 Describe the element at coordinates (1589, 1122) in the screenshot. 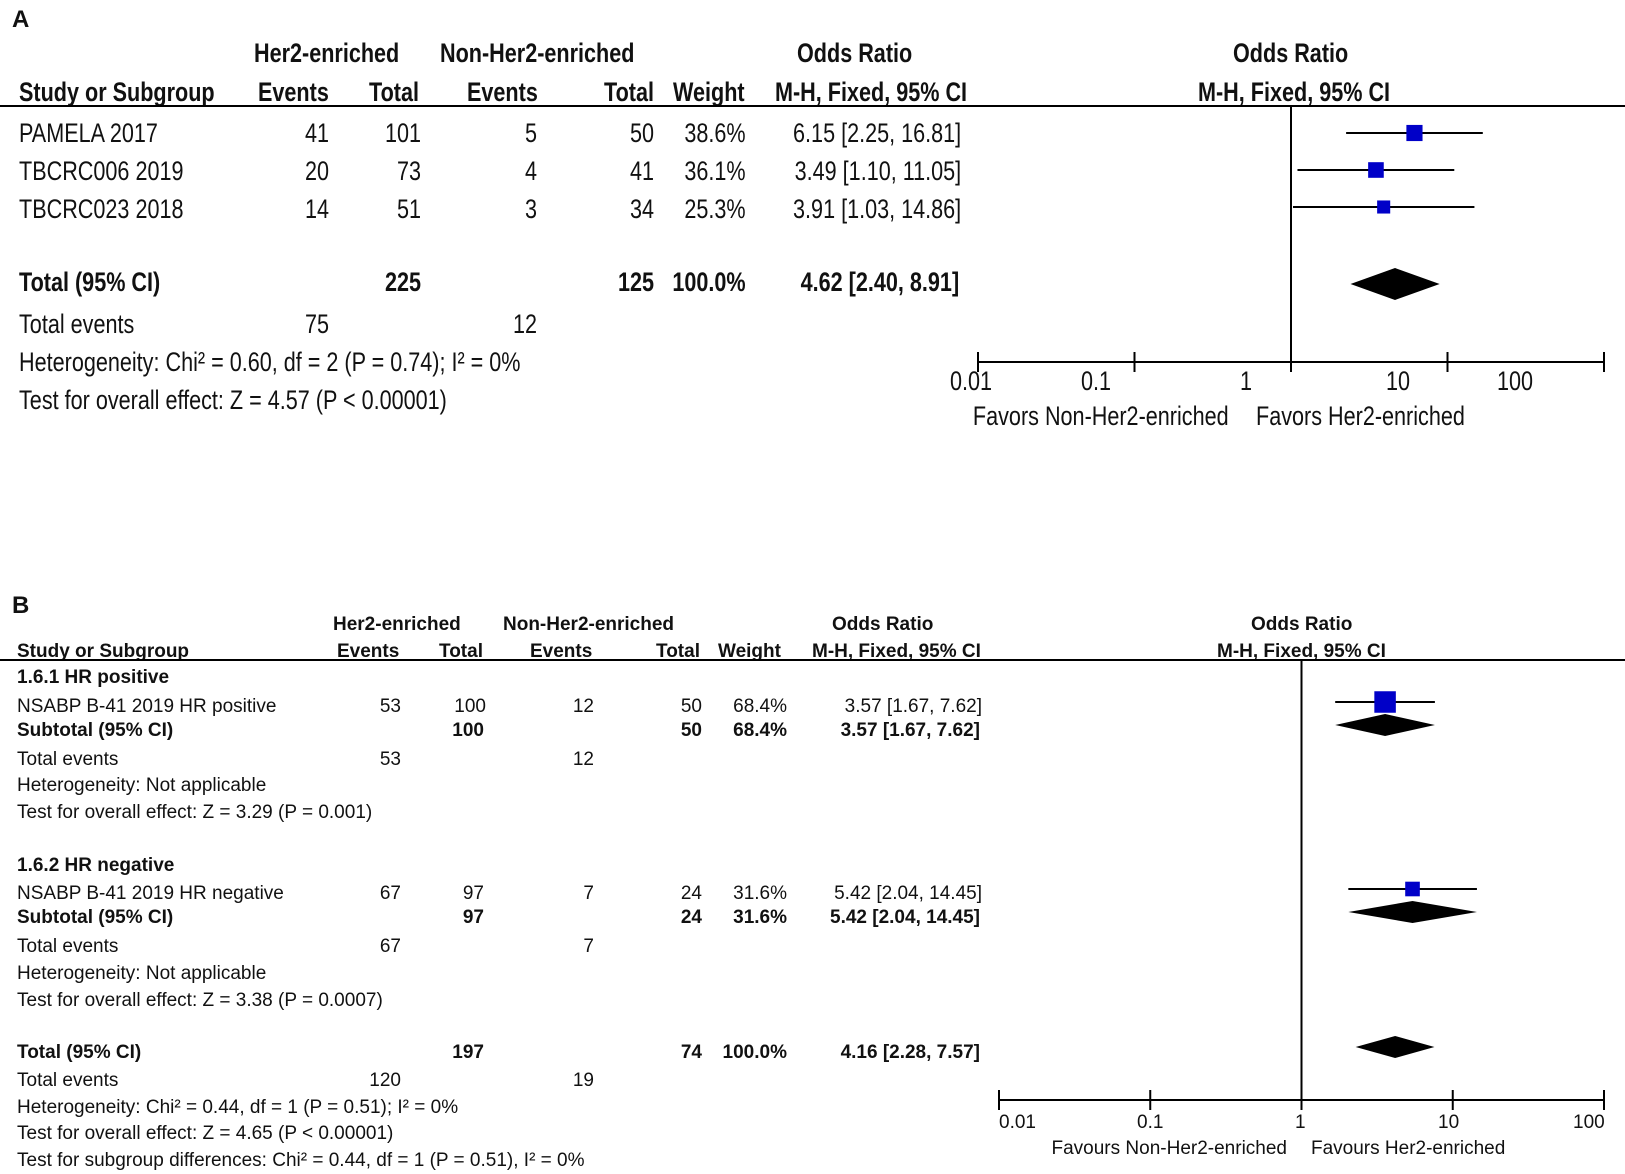

I see `b-tick-label: 100` at that location.